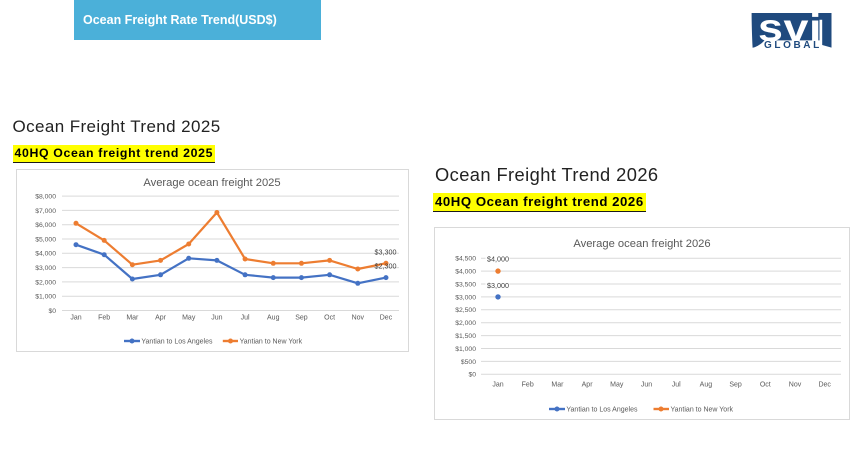  Describe the element at coordinates (45, 197) in the screenshot. I see `svg-text: $8,000` at that location.